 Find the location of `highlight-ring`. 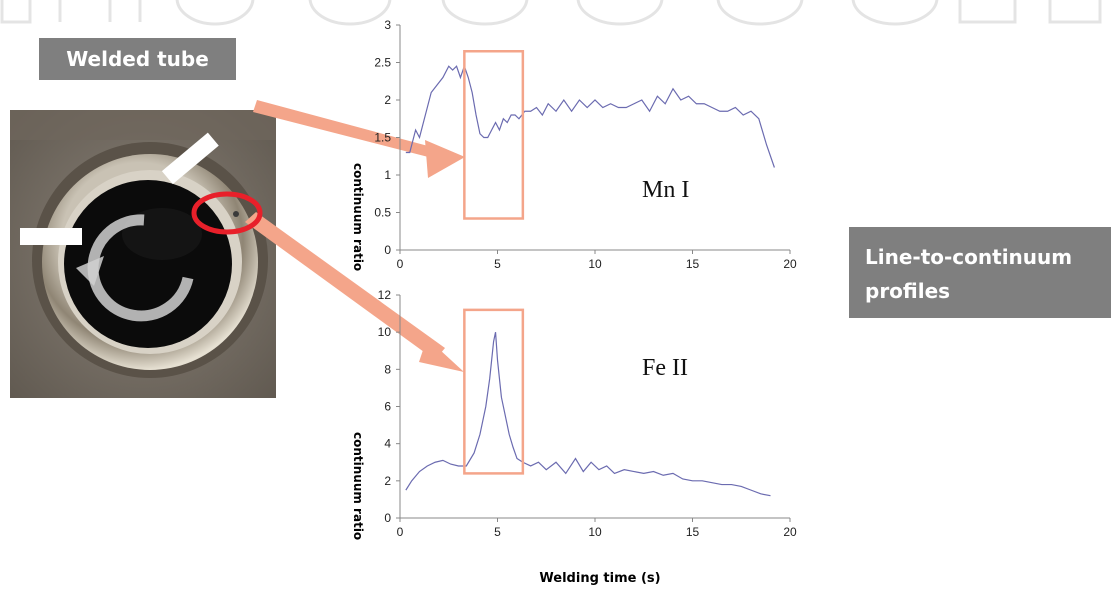

highlight-ring is located at coordinates (227, 213).